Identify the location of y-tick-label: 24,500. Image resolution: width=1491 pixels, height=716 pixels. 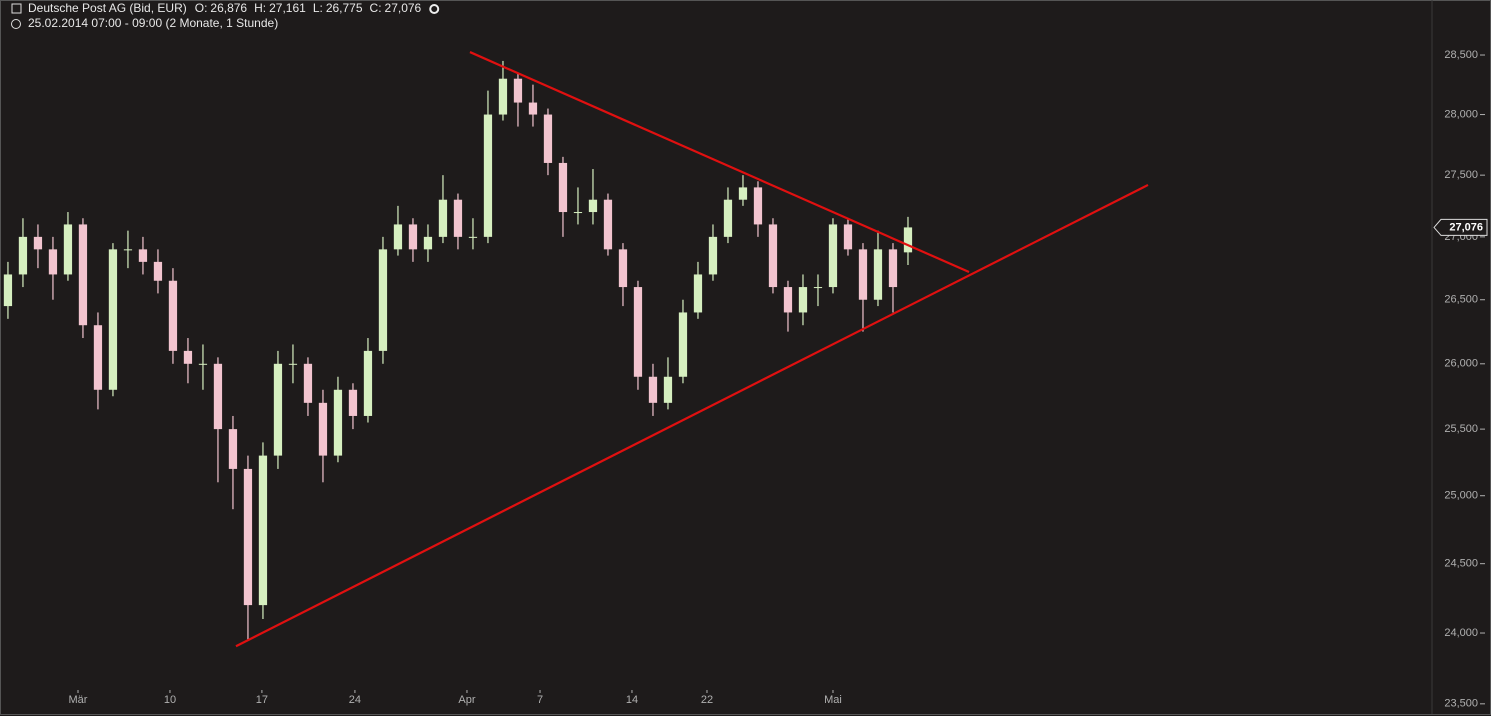
(1461, 564).